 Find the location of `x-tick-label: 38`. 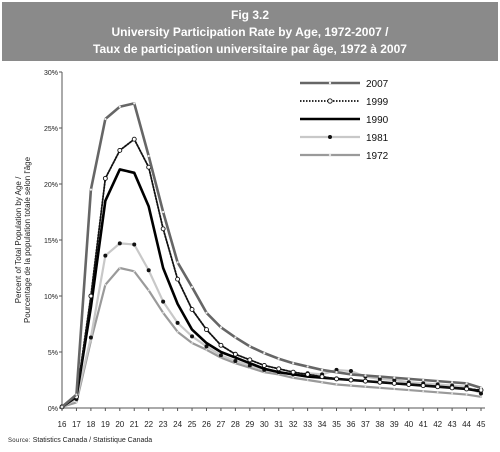

x-tick-label: 38 is located at coordinates (379, 424).